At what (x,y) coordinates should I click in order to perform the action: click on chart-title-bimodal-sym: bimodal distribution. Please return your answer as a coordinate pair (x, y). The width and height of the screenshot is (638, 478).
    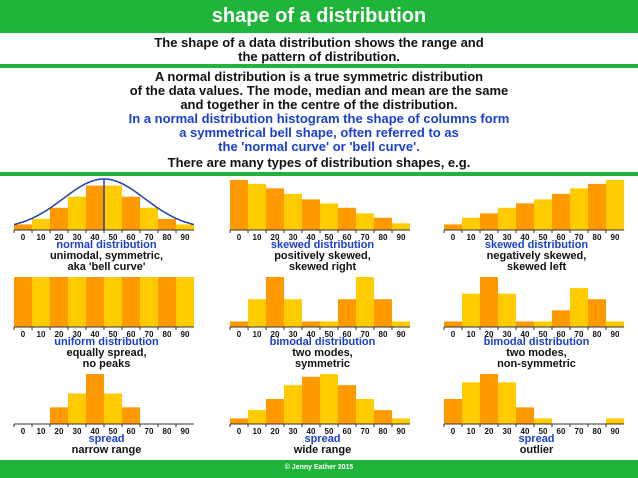
    Looking at the image, I should click on (322, 342).